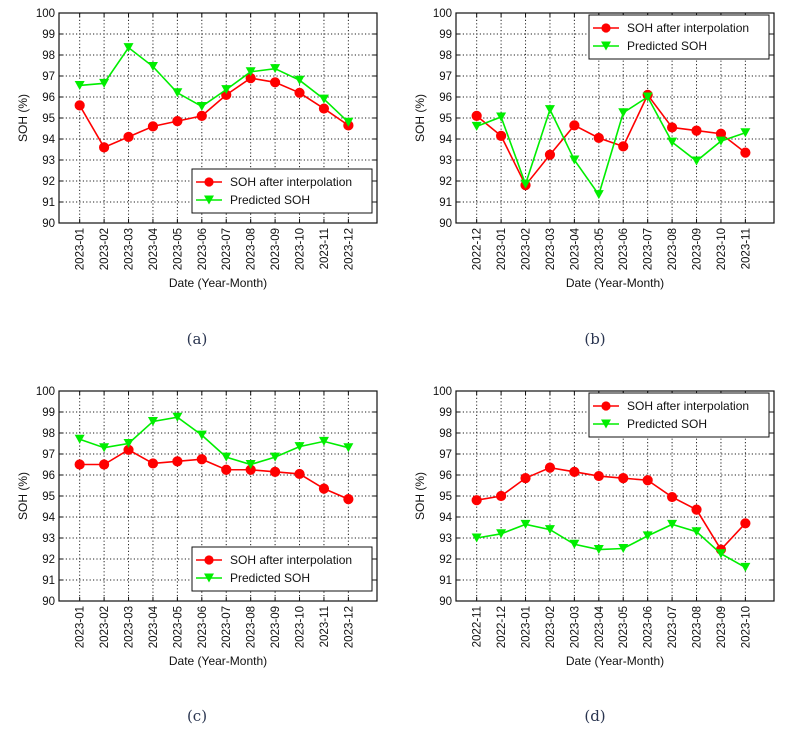 The height and width of the screenshot is (733, 792). What do you see at coordinates (606, 424) in the screenshot?
I see `legend-marker-triangle-icon` at bounding box center [606, 424].